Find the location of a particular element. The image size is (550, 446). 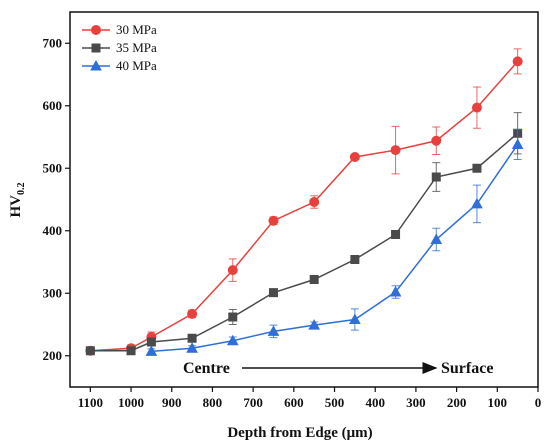

y-tick-label: 200 is located at coordinates (53, 355).